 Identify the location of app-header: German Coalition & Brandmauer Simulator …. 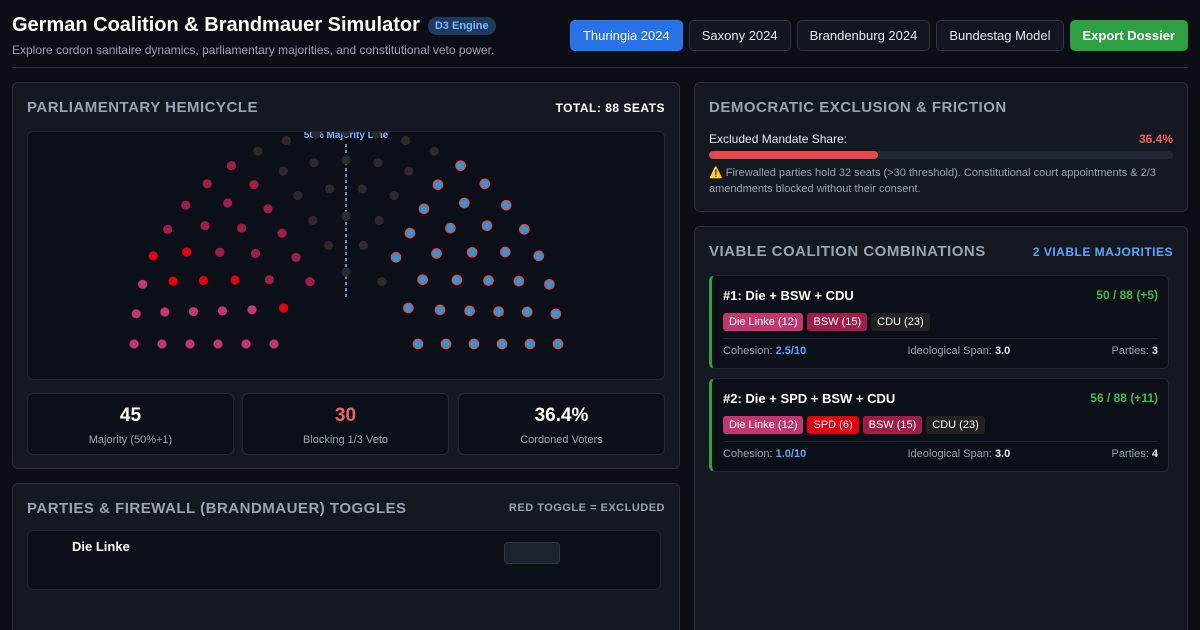
(600, 41).